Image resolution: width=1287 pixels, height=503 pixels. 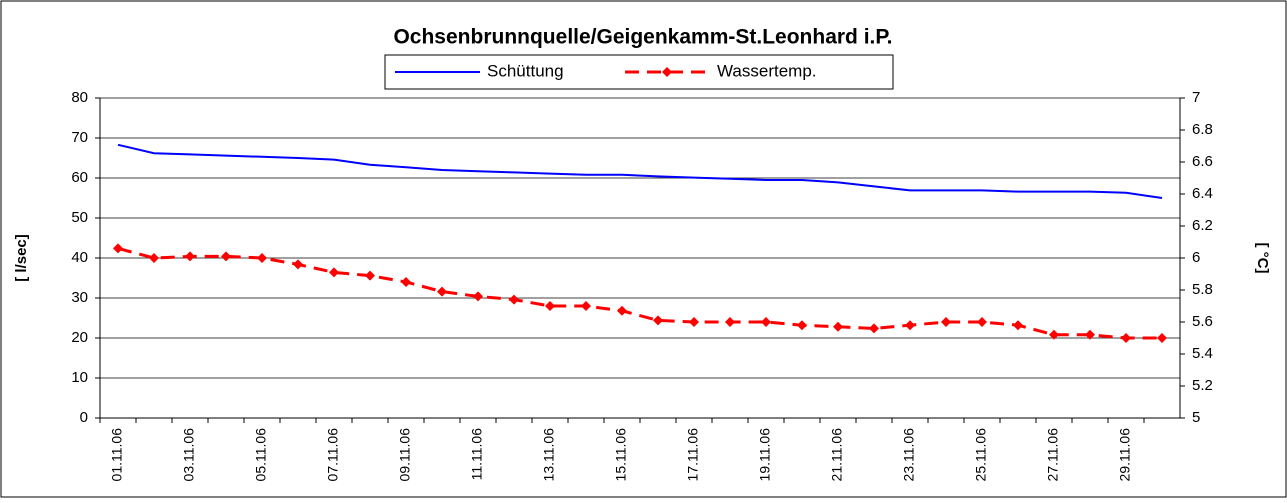 I want to click on y2-tick-label: 5.6, so click(x=1202, y=321).